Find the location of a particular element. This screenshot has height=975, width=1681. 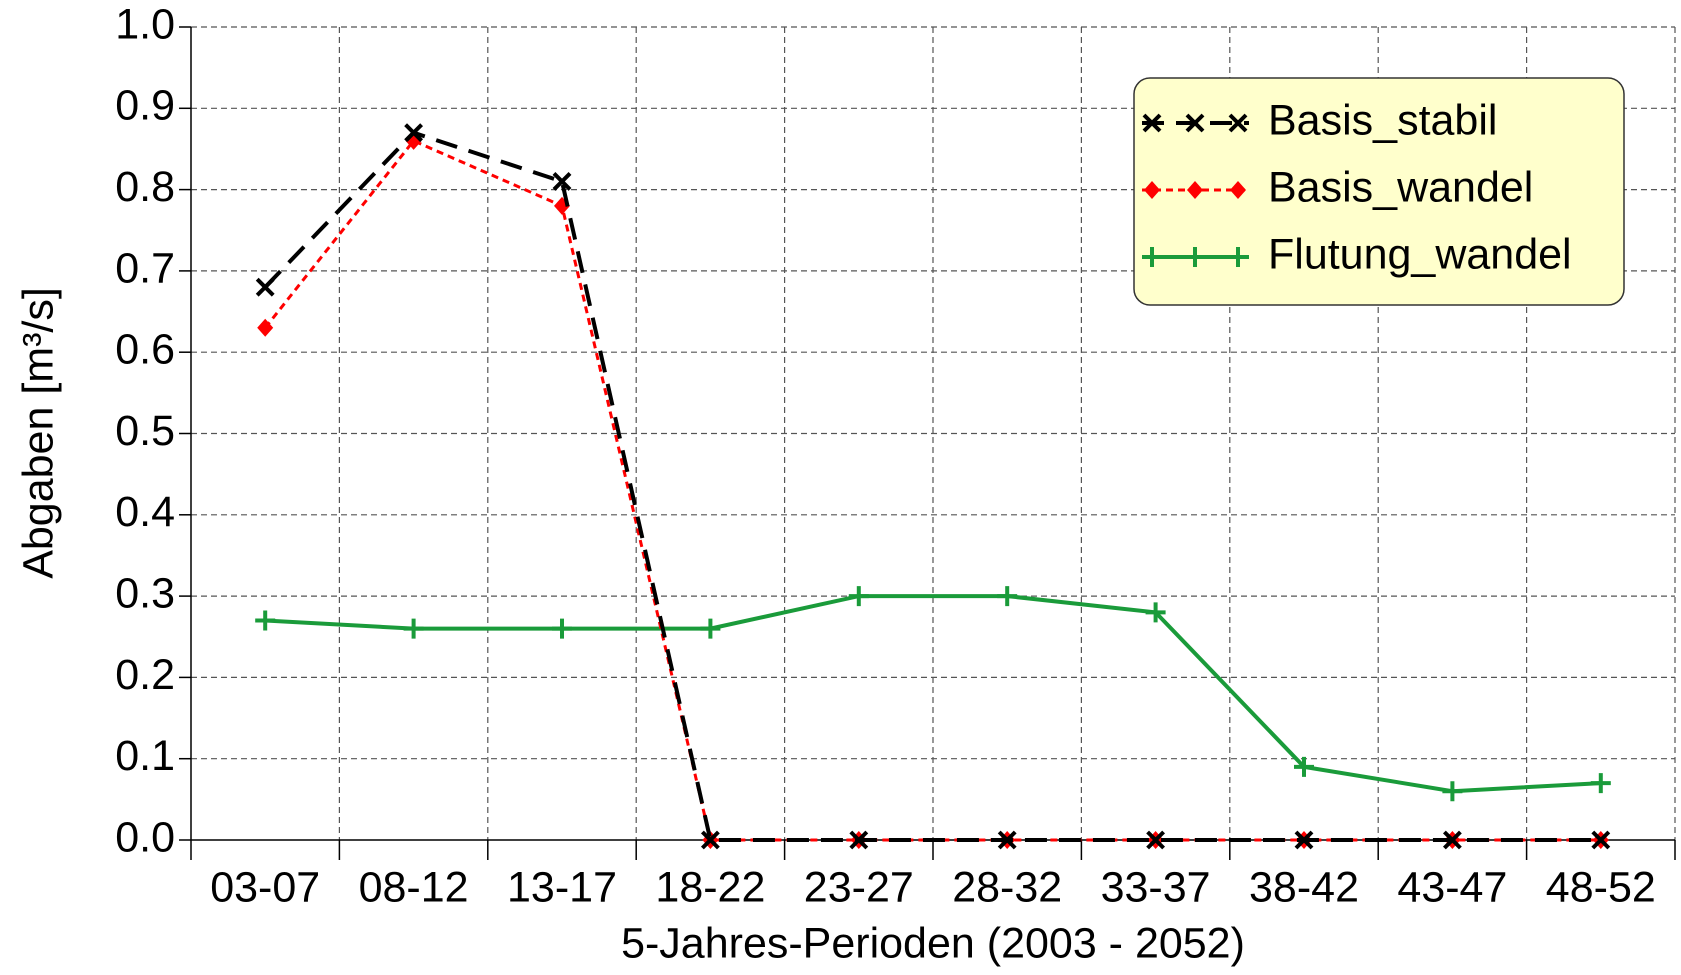

y-tick-label: 0.6 is located at coordinates (145, 350).